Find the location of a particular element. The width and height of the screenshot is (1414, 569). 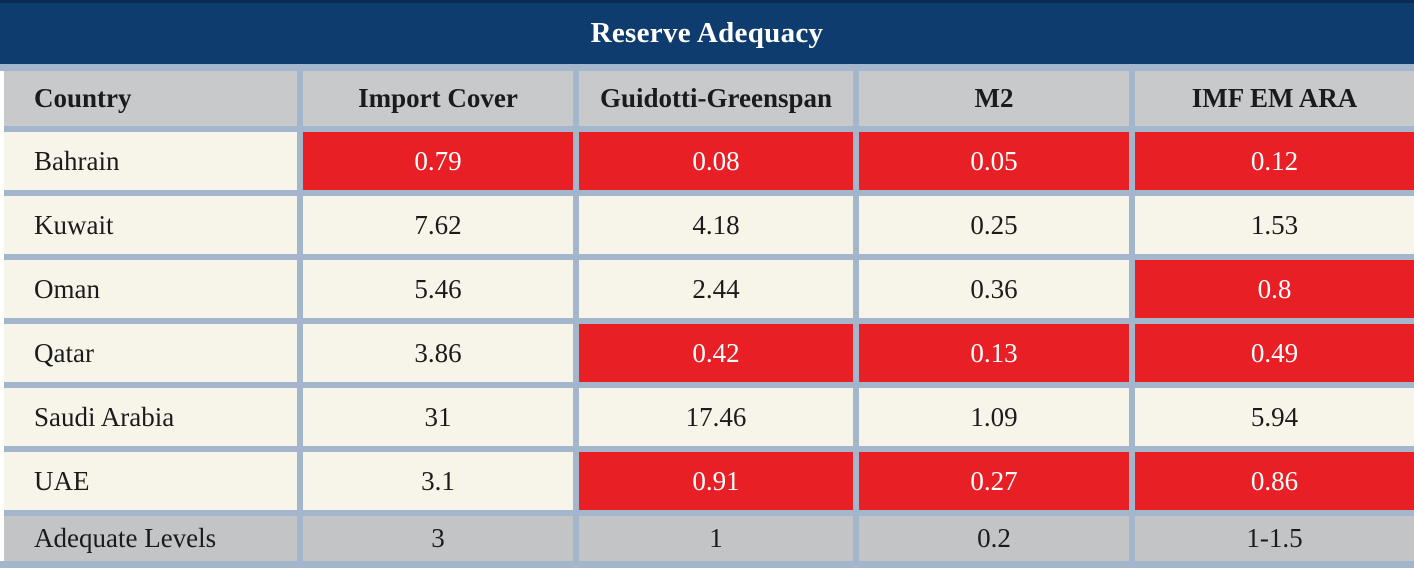

row-saudi-arabia: Saudi Arabia 31 17.46 1.09 5.94 is located at coordinates (709, 417).